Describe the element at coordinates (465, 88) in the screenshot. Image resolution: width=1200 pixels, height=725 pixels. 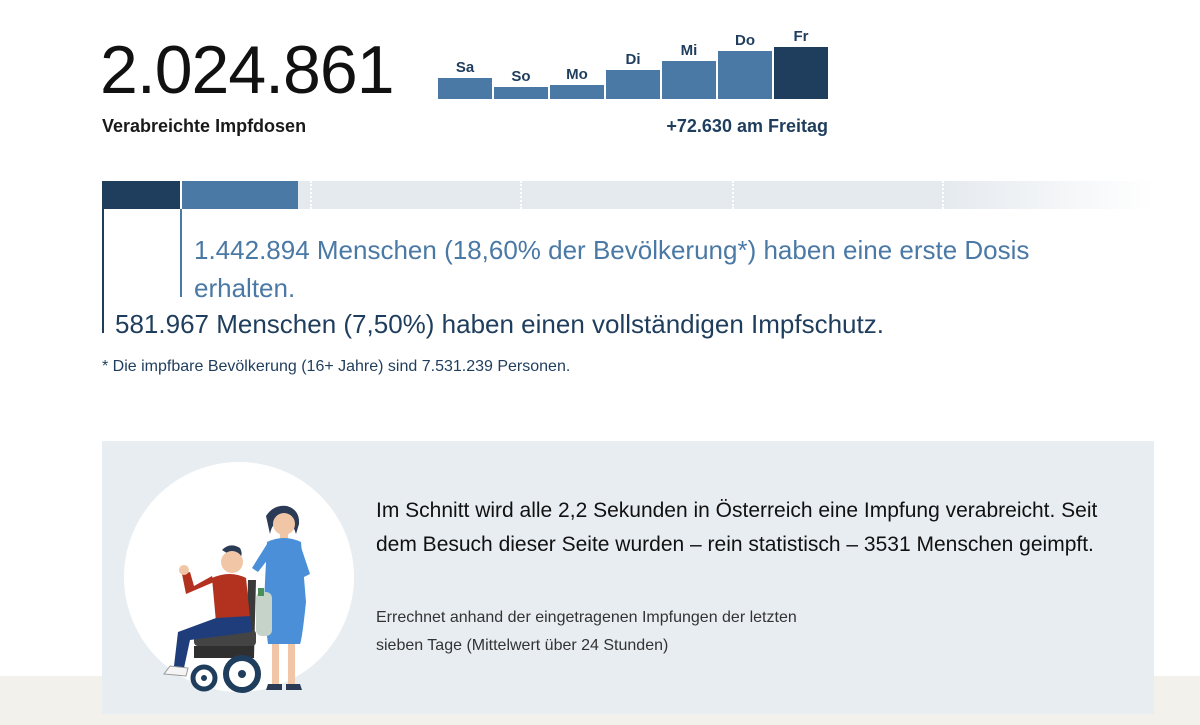
I see `bar-sa` at that location.